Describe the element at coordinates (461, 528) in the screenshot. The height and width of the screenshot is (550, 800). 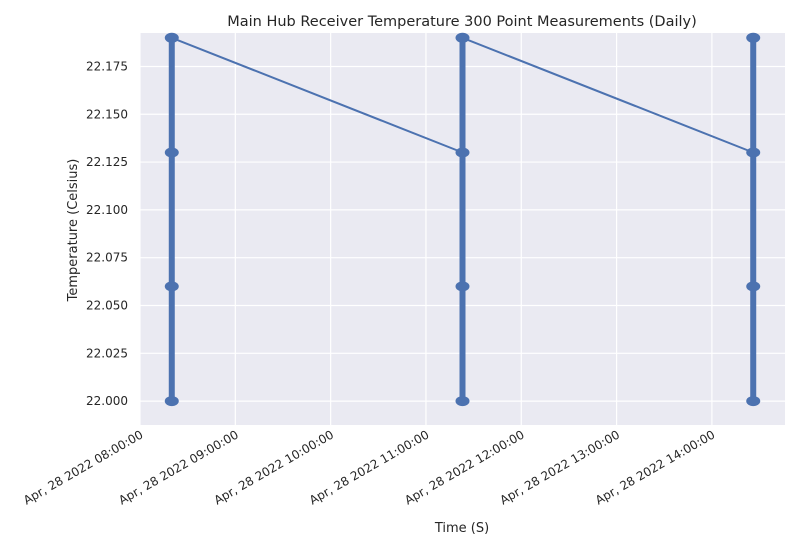
I see `x-axis-label: Time (S)` at that location.